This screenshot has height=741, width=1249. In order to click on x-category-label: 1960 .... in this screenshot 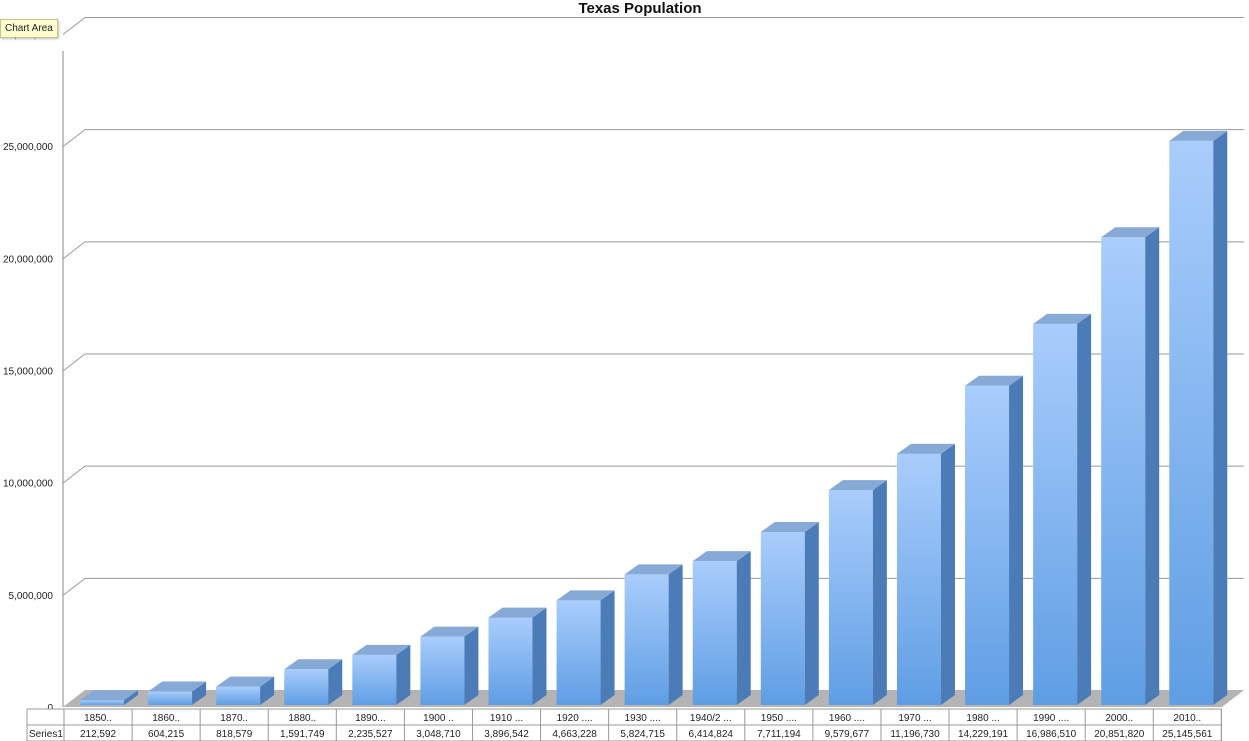, I will do `click(847, 718)`.